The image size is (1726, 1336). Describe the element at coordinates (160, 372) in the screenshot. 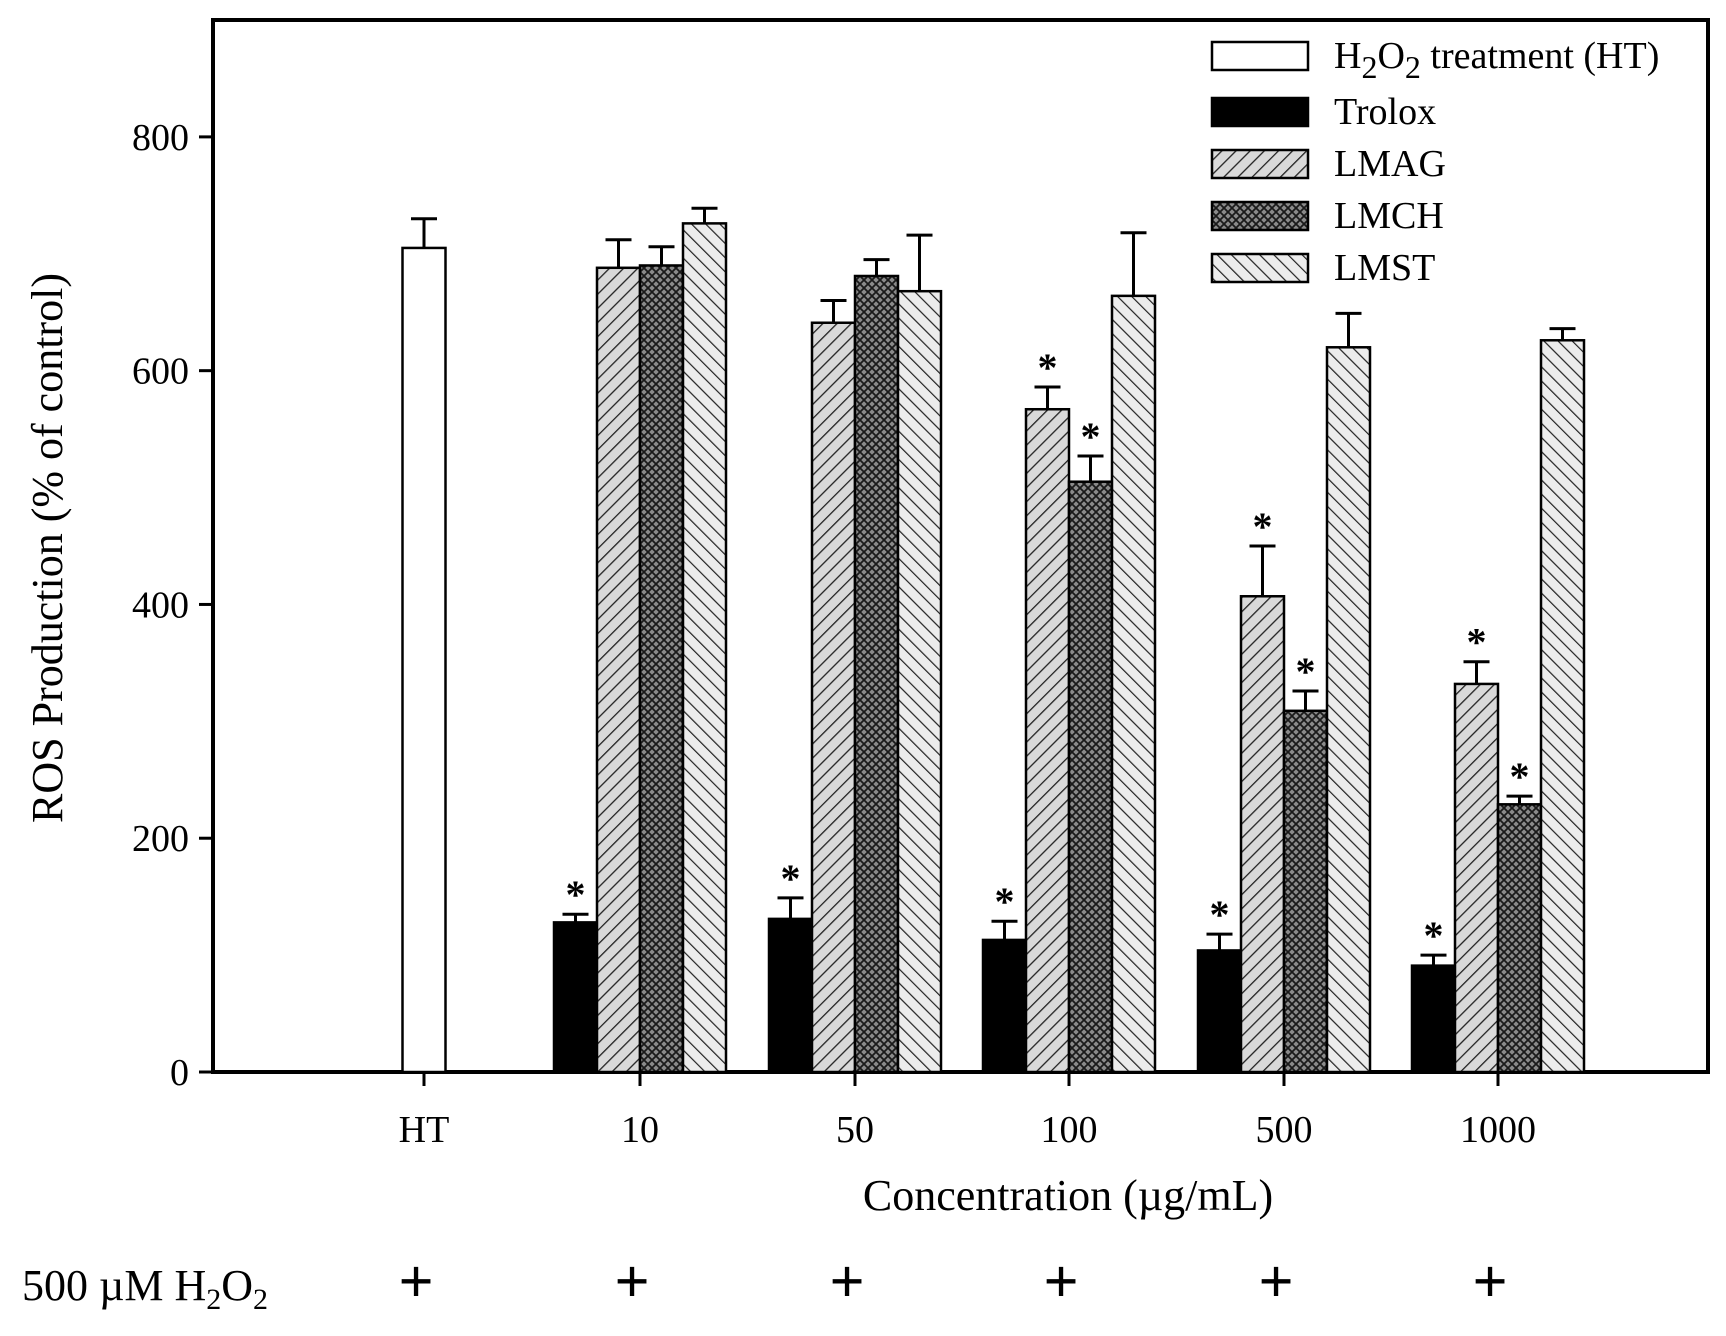

I see `y-tick-label: 600` at that location.